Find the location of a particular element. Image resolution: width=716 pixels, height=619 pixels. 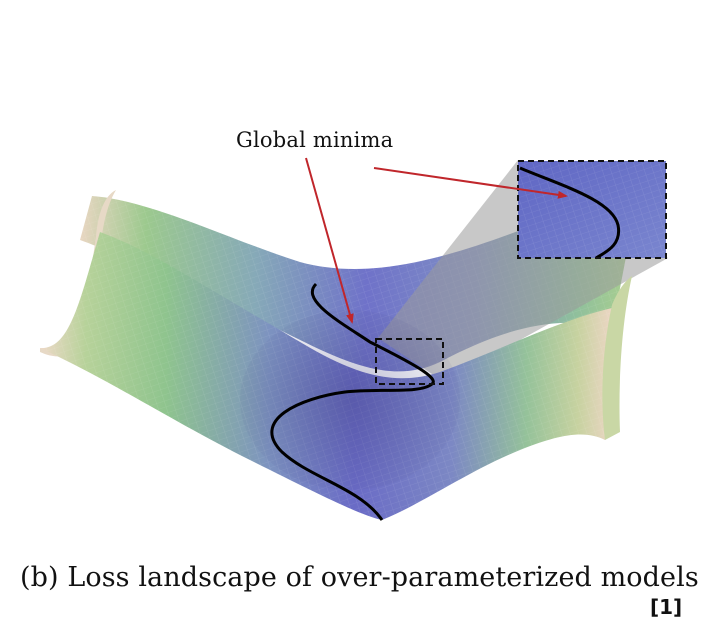

zoom-inset-frame is located at coordinates (592, 209).